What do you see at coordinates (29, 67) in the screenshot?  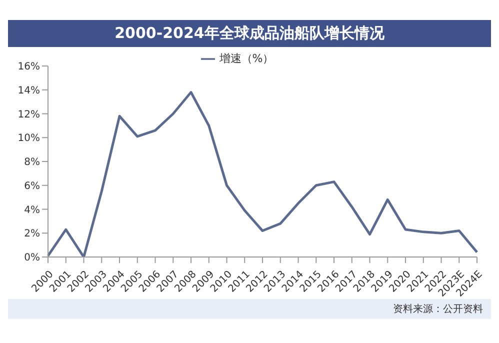 I see `y-tick-label: 16%` at bounding box center [29, 67].